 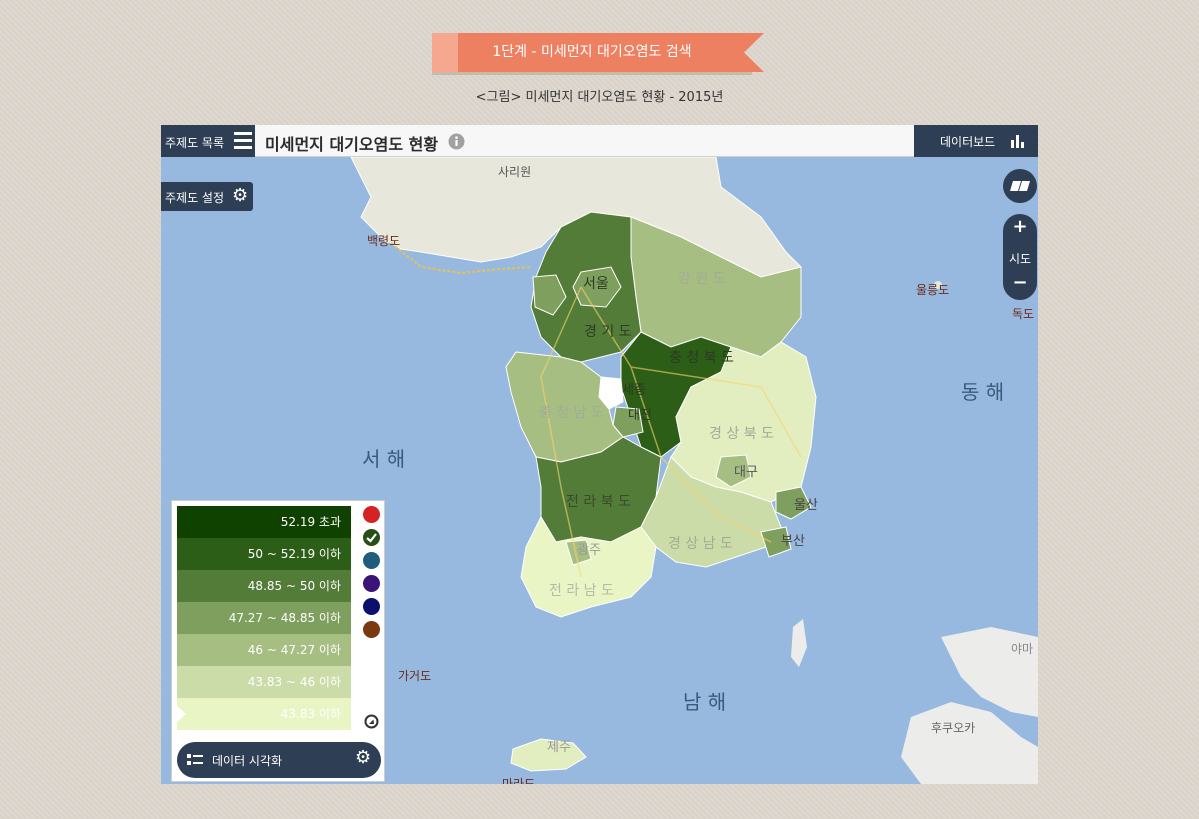 I want to click on theme-list-button: 주제도 목록, so click(x=208, y=141).